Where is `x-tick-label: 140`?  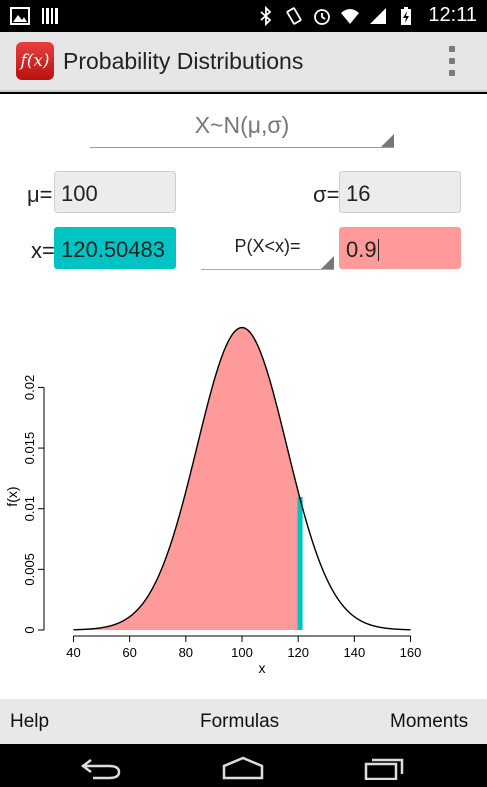 x-tick-label: 140 is located at coordinates (355, 652).